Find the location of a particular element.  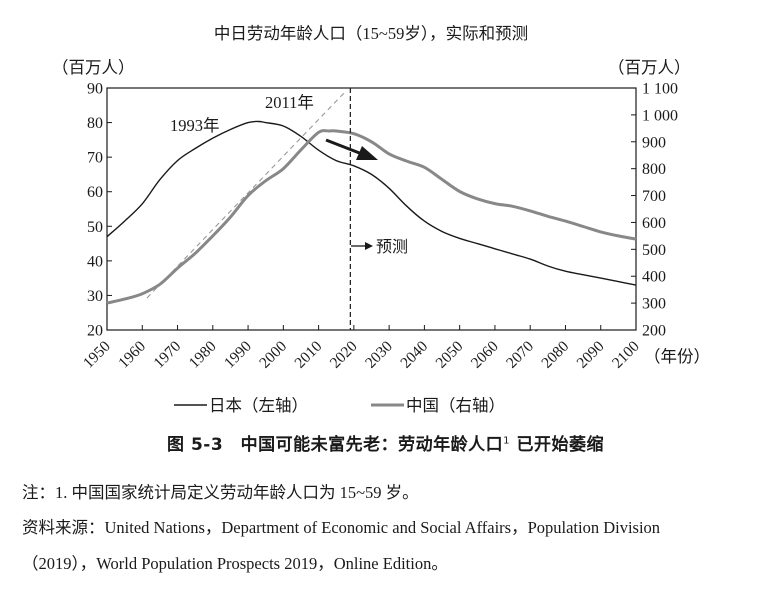

right-tick-label: 700 is located at coordinates (654, 196).